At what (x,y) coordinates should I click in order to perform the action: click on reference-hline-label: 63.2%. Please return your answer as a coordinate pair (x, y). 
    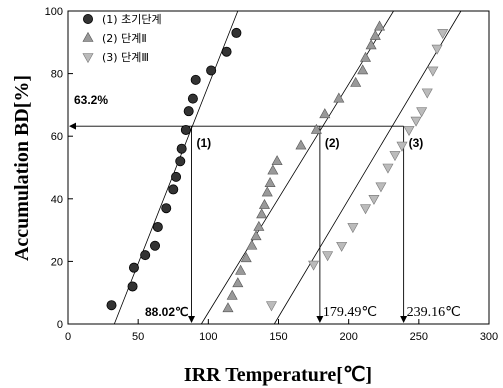
    Looking at the image, I should click on (91, 100).